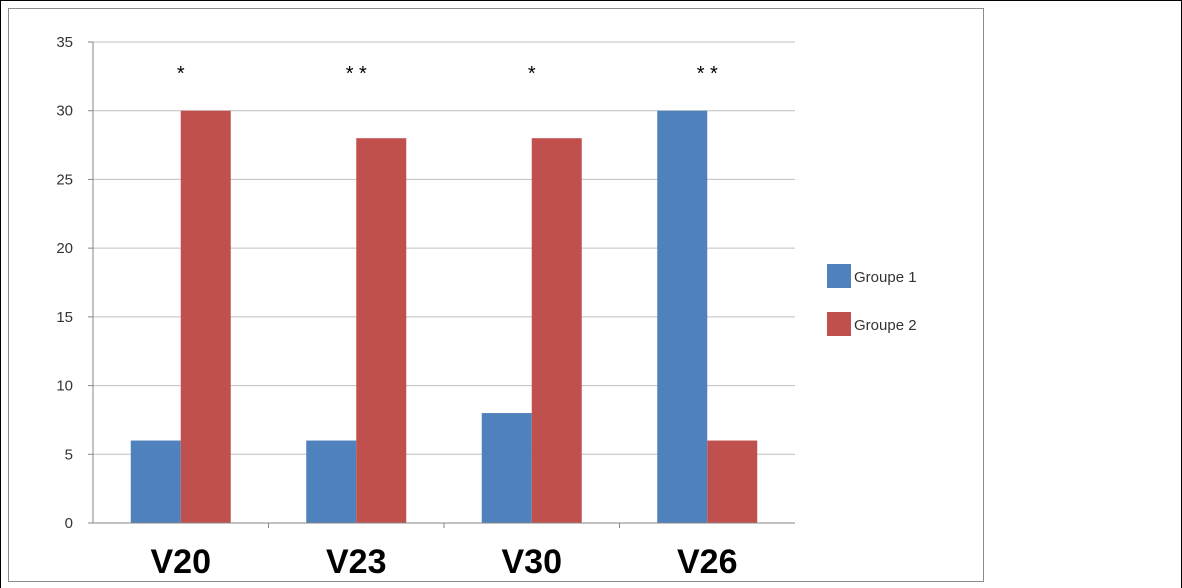  Describe the element at coordinates (885, 277) in the screenshot. I see `legend-label-series-1: Groupe 1` at that location.